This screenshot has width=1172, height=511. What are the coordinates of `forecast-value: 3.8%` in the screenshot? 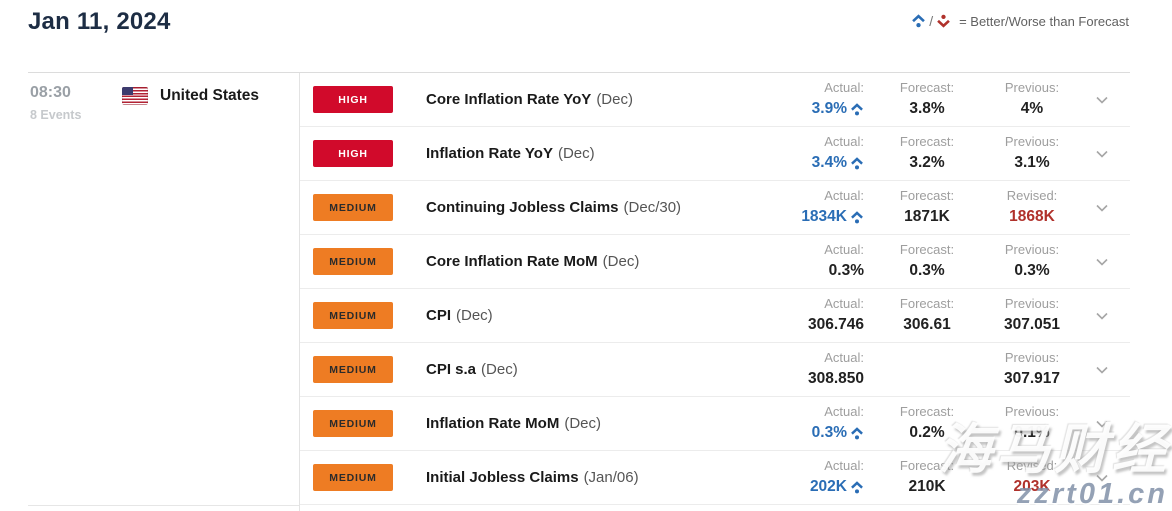 It's located at (927, 109).